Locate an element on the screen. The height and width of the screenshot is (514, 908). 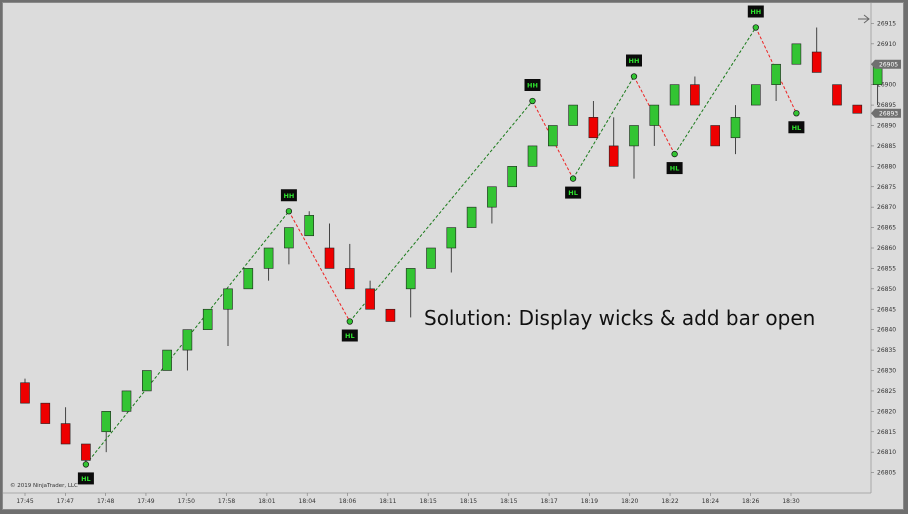
price-tick-label: 26820 is located at coordinates (886, 411).